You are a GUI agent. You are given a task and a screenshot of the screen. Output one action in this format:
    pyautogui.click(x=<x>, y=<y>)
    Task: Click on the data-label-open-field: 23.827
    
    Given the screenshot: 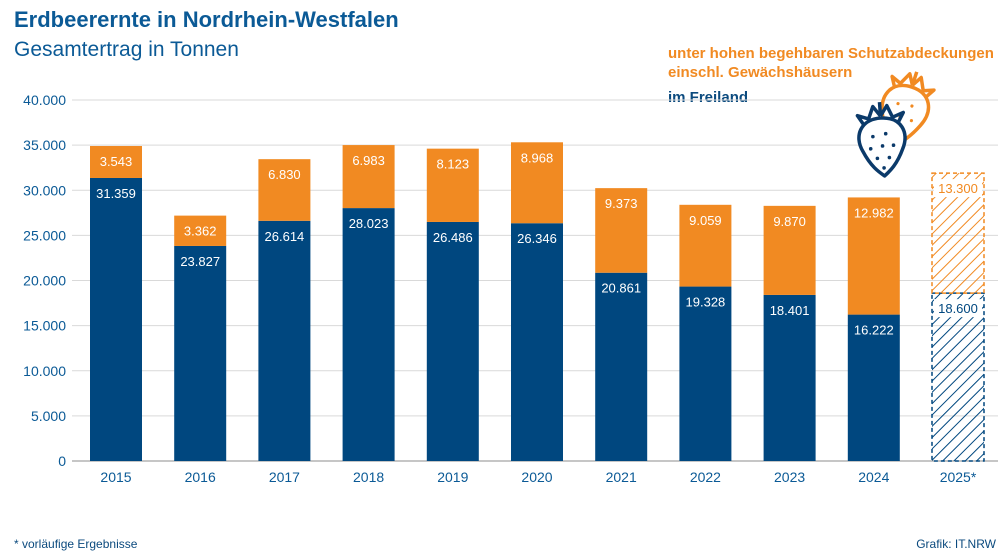 What is the action you would take?
    pyautogui.click(x=200, y=261)
    